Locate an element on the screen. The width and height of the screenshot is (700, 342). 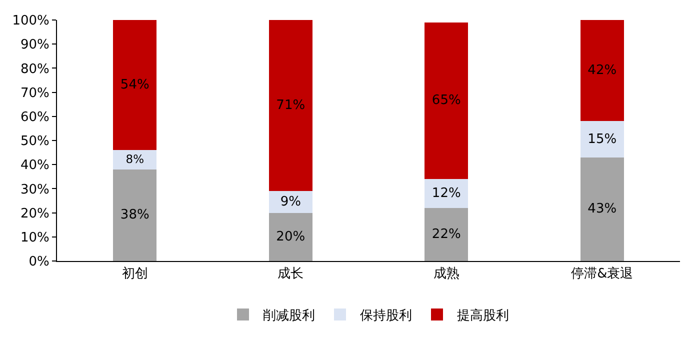
y-tick-label: 40% is located at coordinates (35, 166).